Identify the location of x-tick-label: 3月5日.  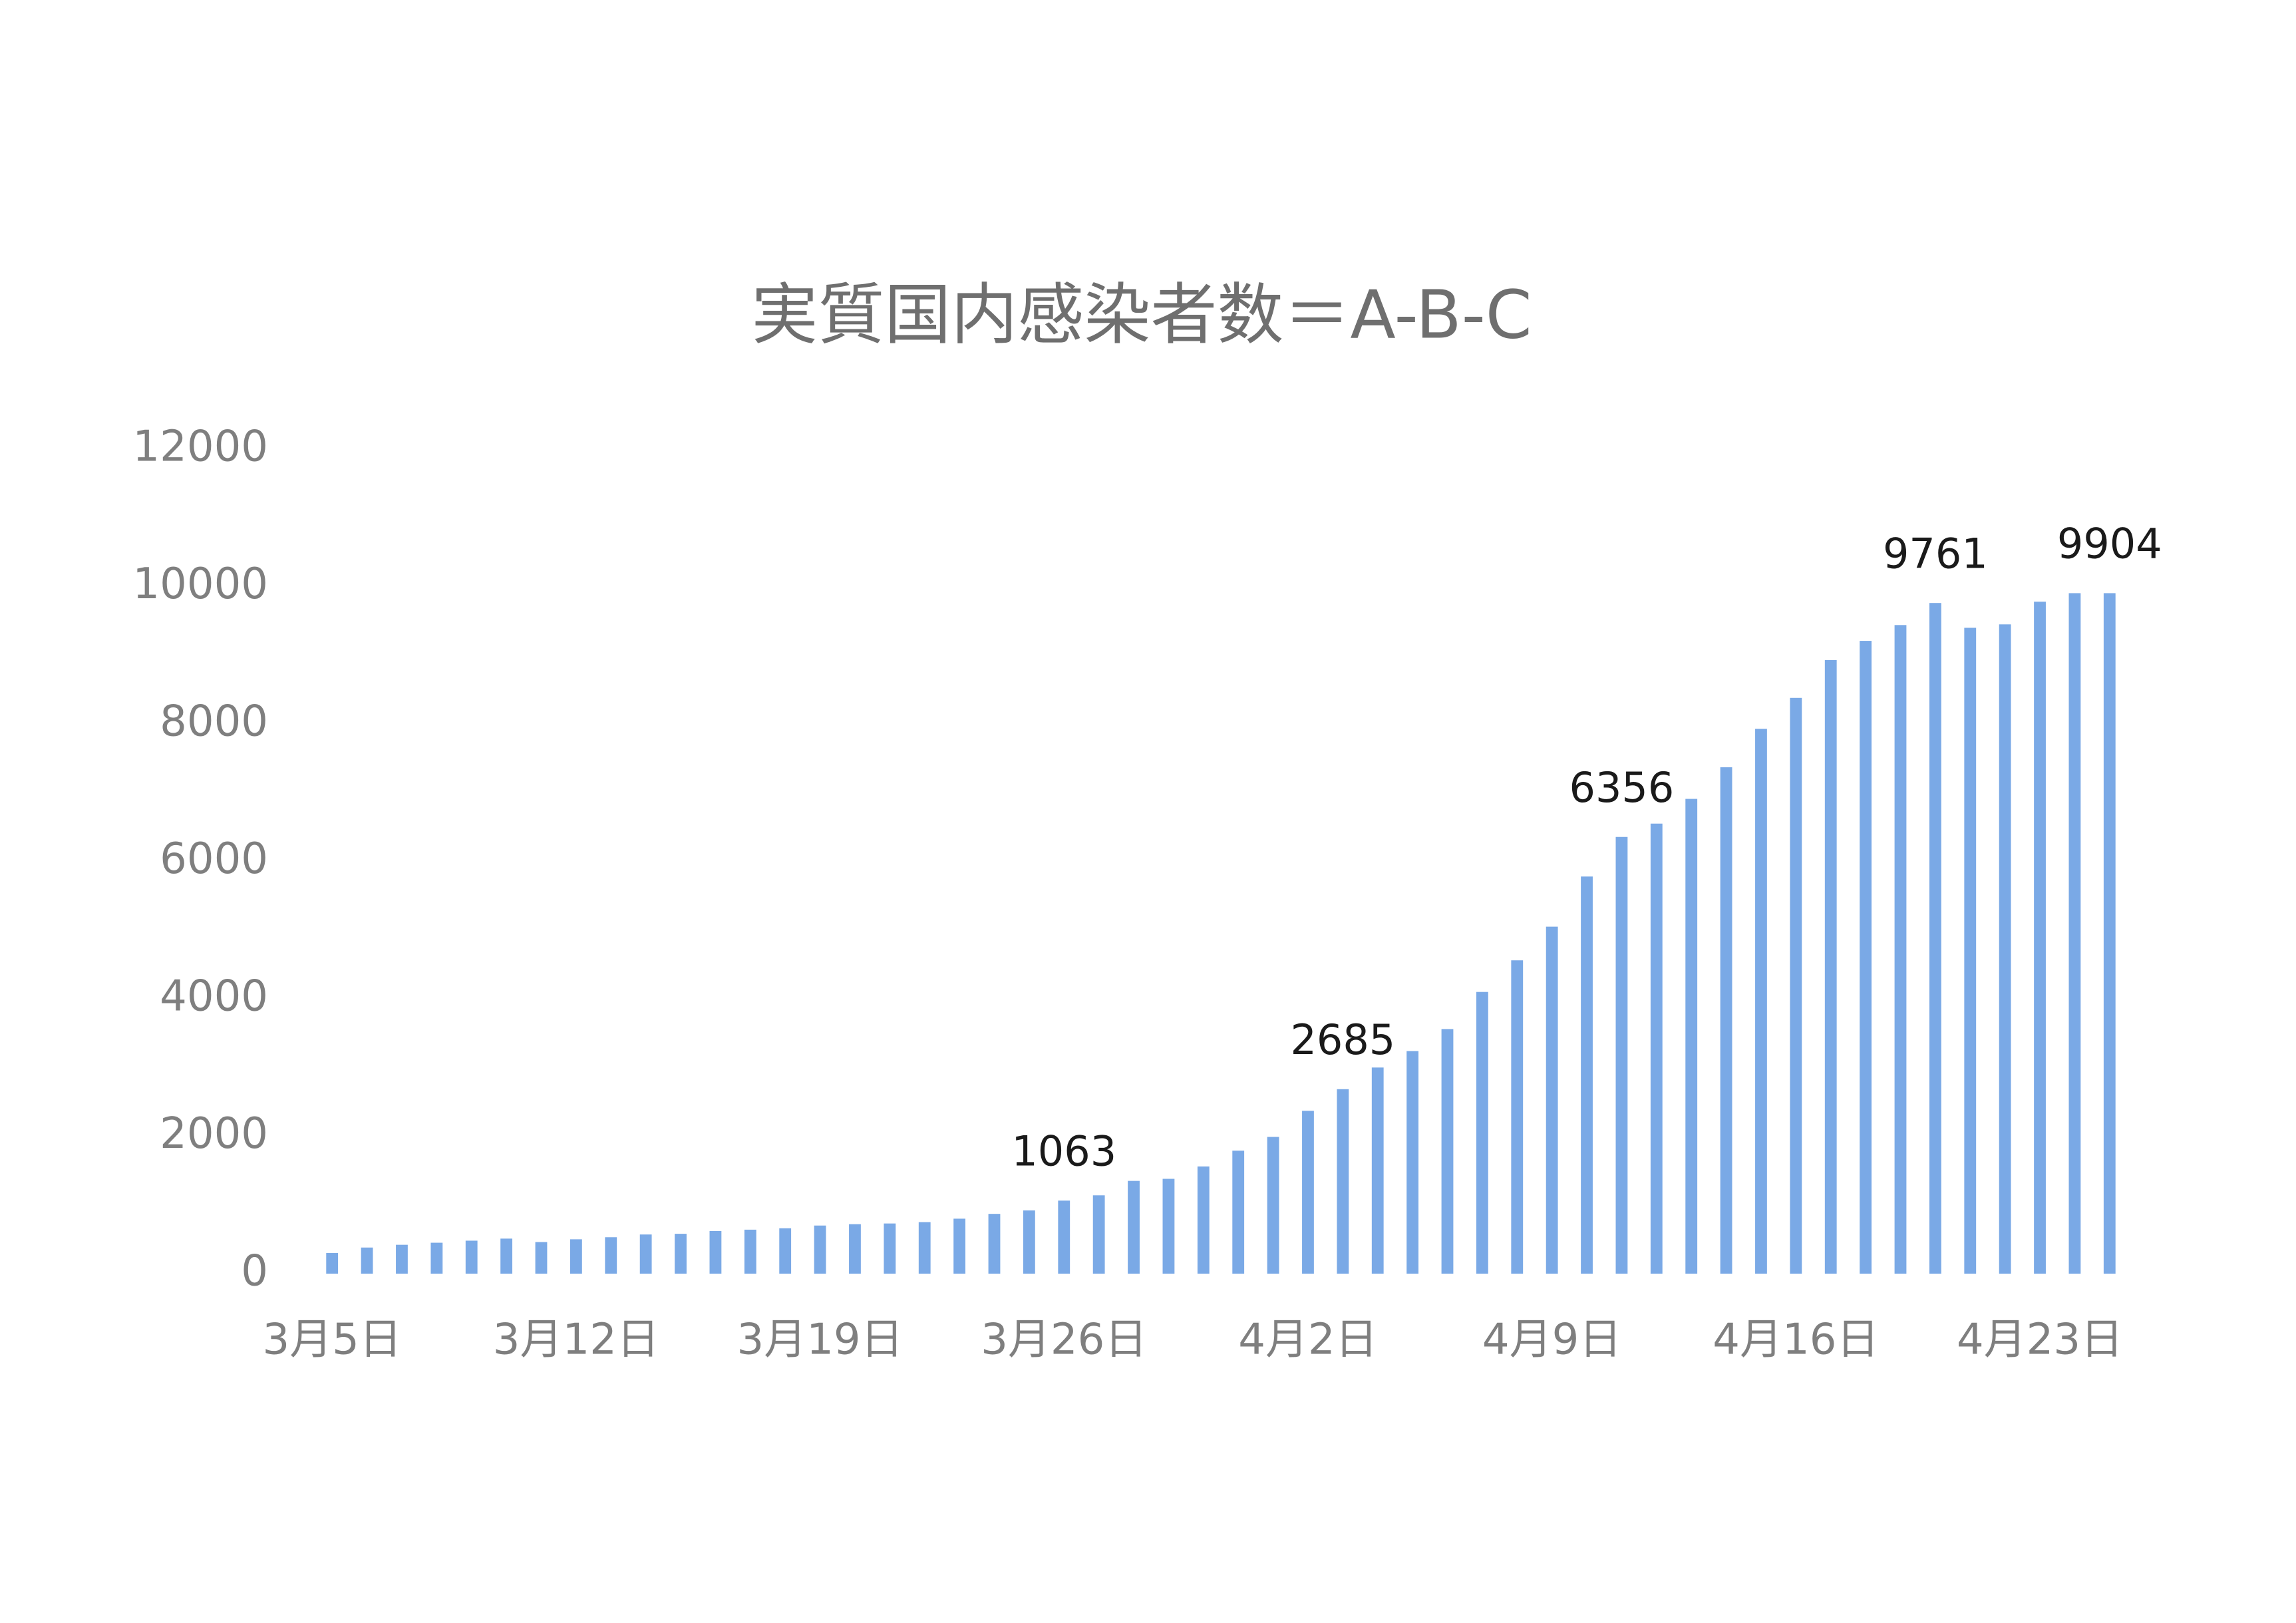
(331, 1340).